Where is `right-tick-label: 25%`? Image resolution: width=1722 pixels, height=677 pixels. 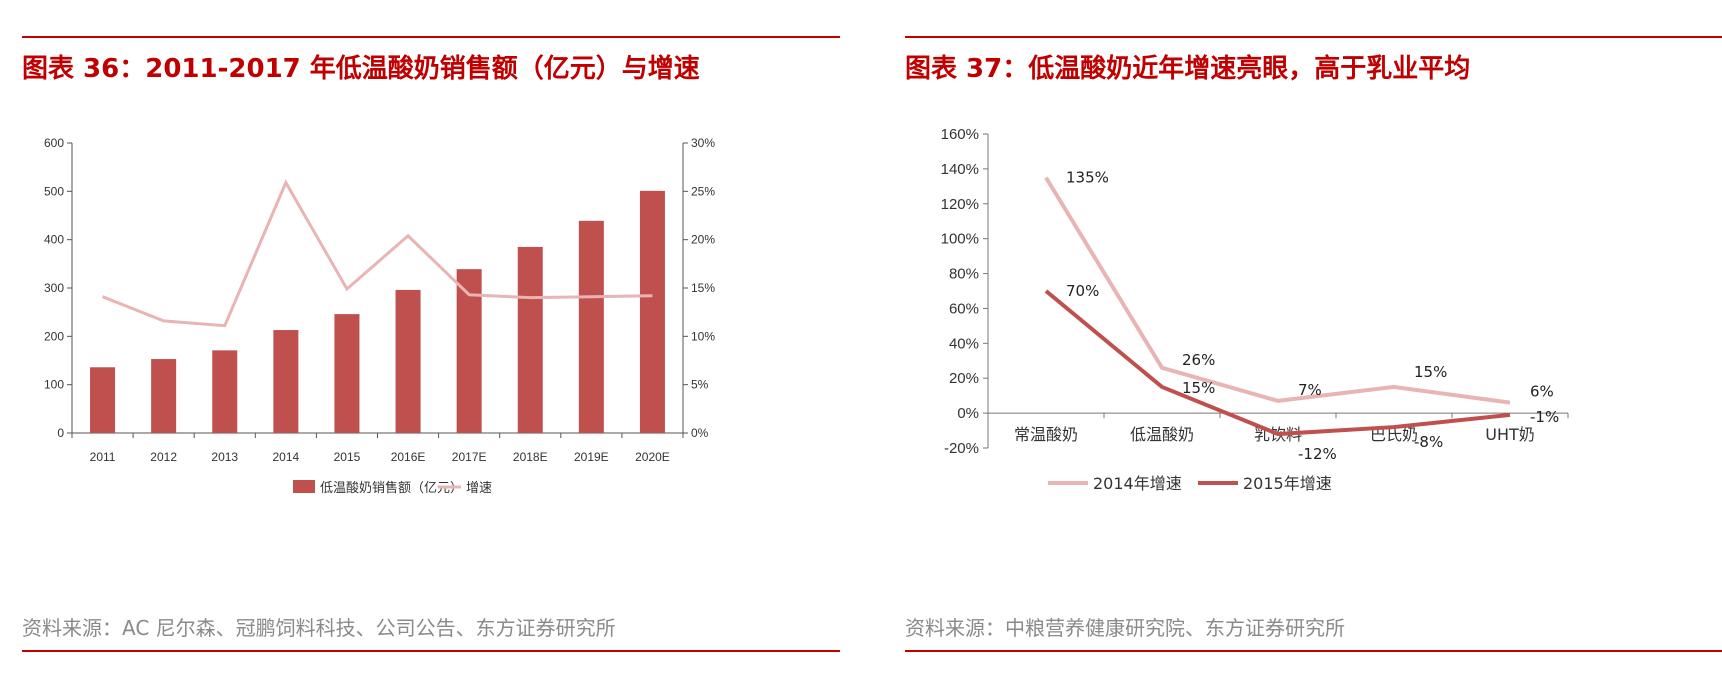
right-tick-label: 25% is located at coordinates (703, 191).